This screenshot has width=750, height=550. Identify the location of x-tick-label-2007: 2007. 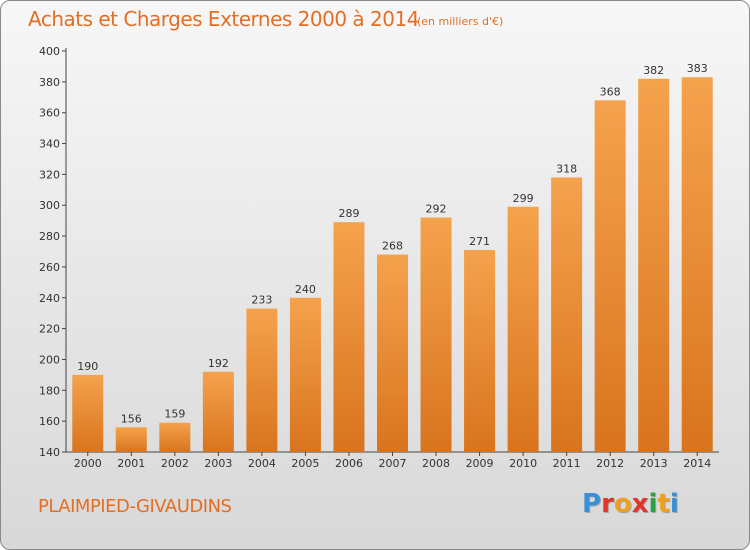
(393, 463).